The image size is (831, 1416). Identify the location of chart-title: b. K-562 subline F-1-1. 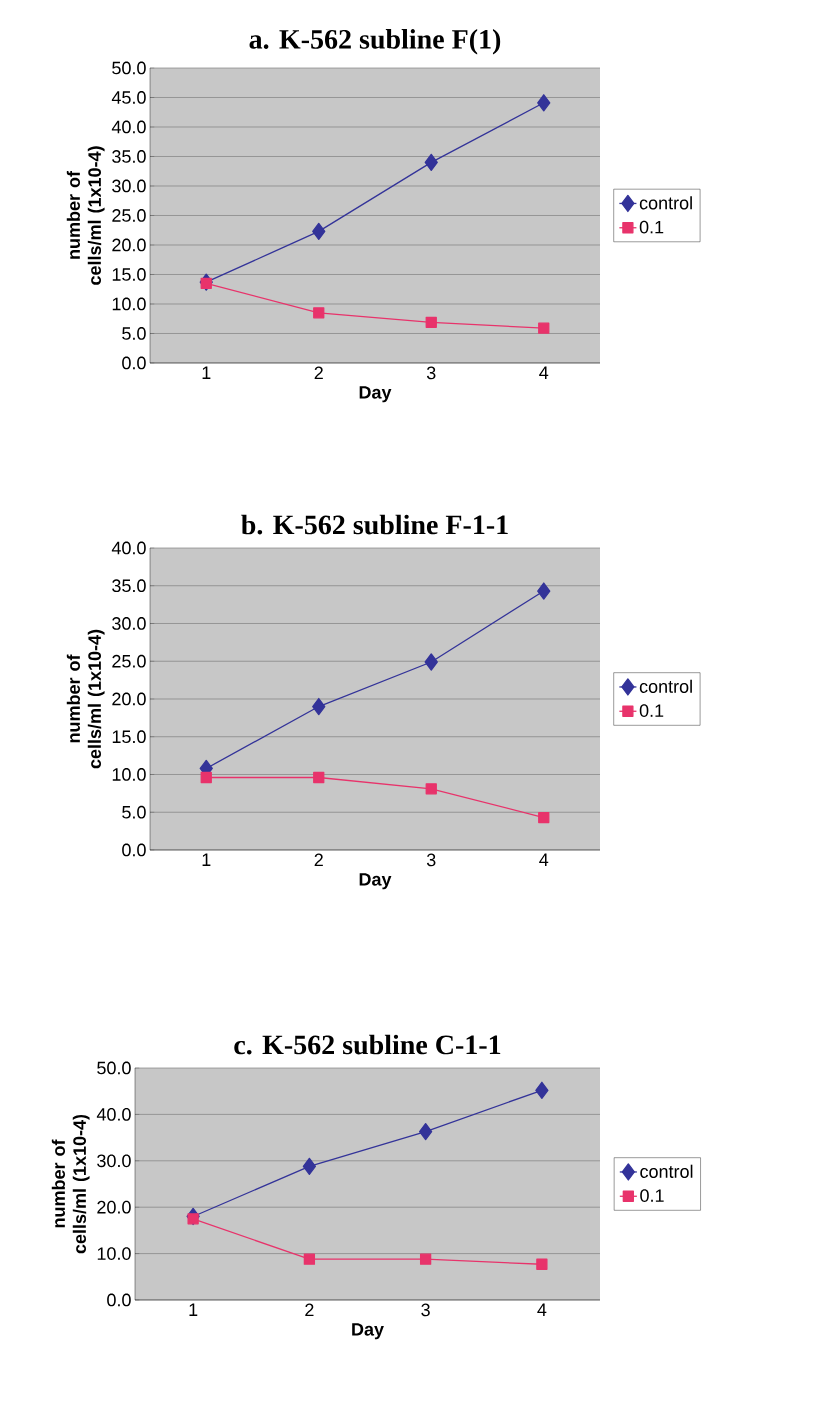
(374, 524).